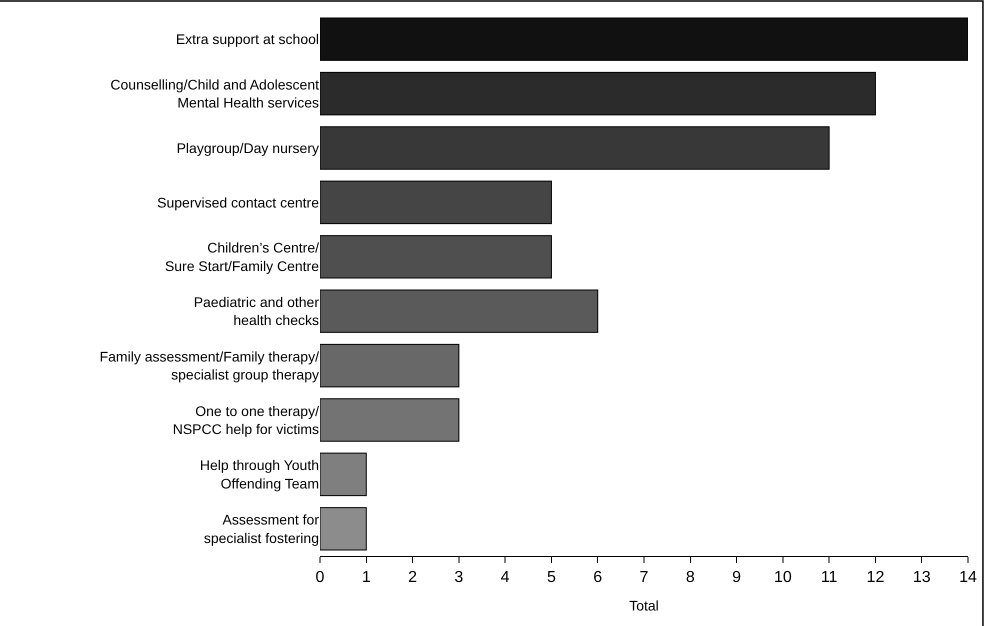 The image size is (989, 626). Describe the element at coordinates (875, 577) in the screenshot. I see `x-tick-label: 12` at that location.